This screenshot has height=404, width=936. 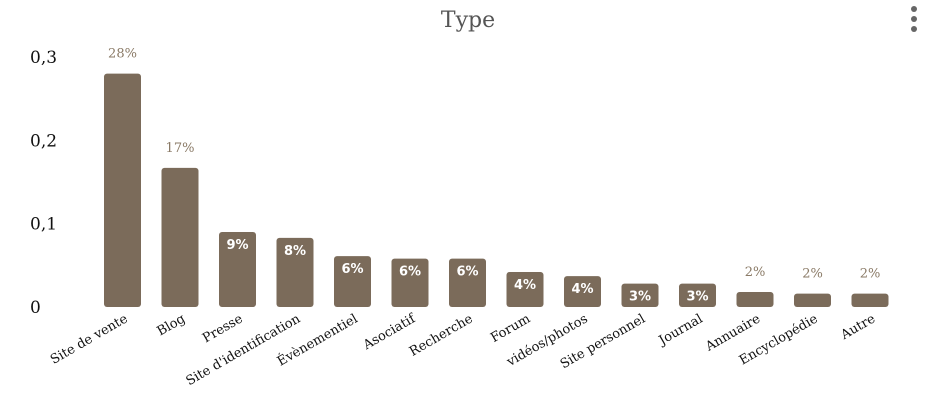 What do you see at coordinates (510, 328) in the screenshot?
I see `x-tick-label: Forum` at bounding box center [510, 328].